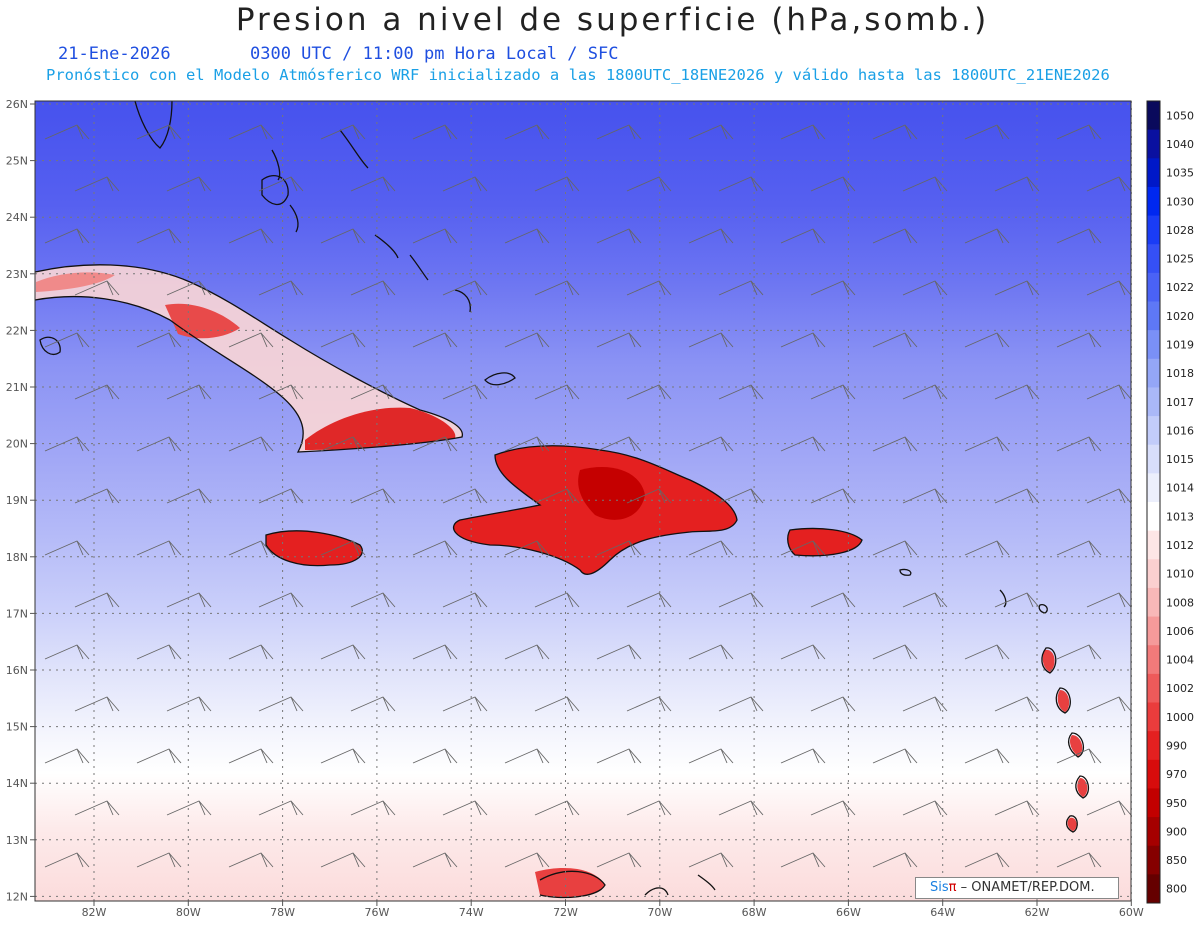 The width and height of the screenshot is (1200, 927). I want to click on jamaica-coast, so click(314, 548).